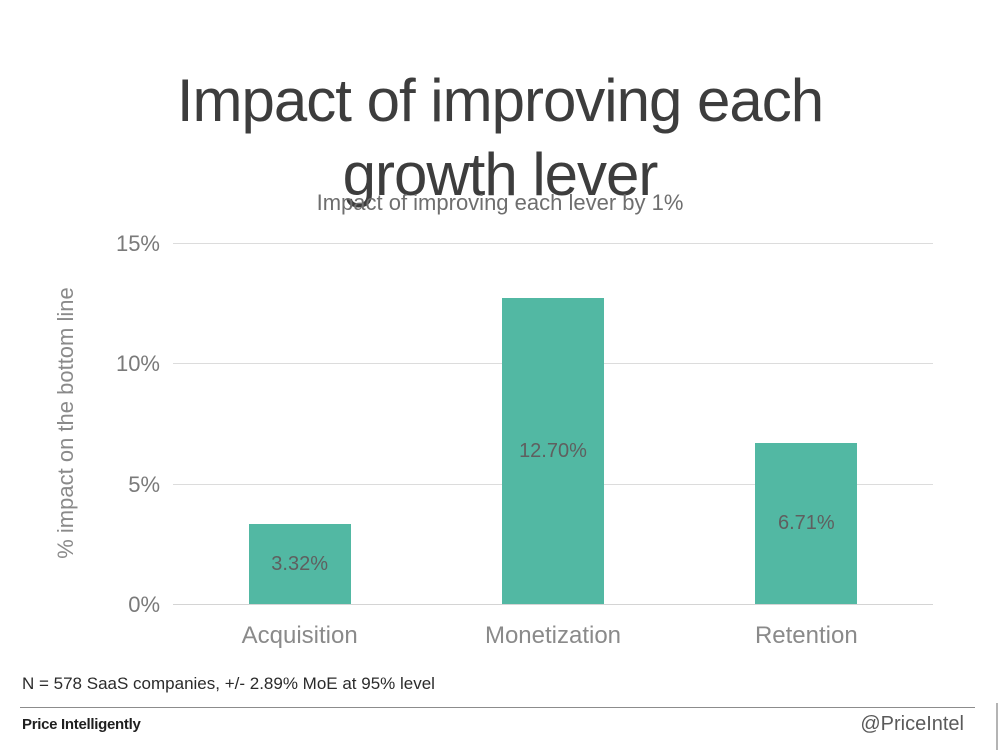 This screenshot has width=1000, height=750. Describe the element at coordinates (65, 423) in the screenshot. I see `y-axis-label: % impact on the bottom line` at that location.